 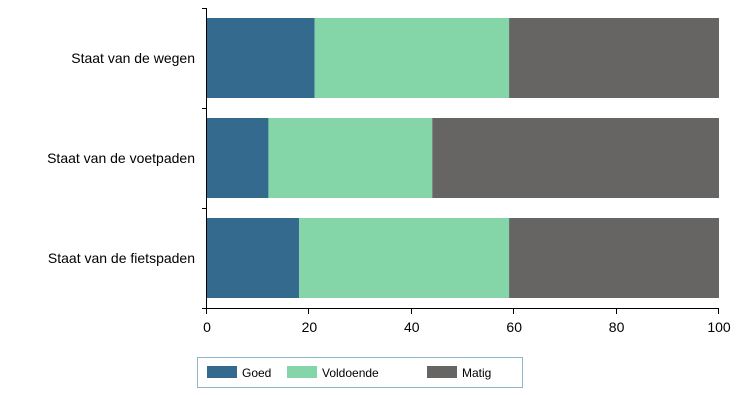 I want to click on x-tick-label: 0, so click(x=207, y=327).